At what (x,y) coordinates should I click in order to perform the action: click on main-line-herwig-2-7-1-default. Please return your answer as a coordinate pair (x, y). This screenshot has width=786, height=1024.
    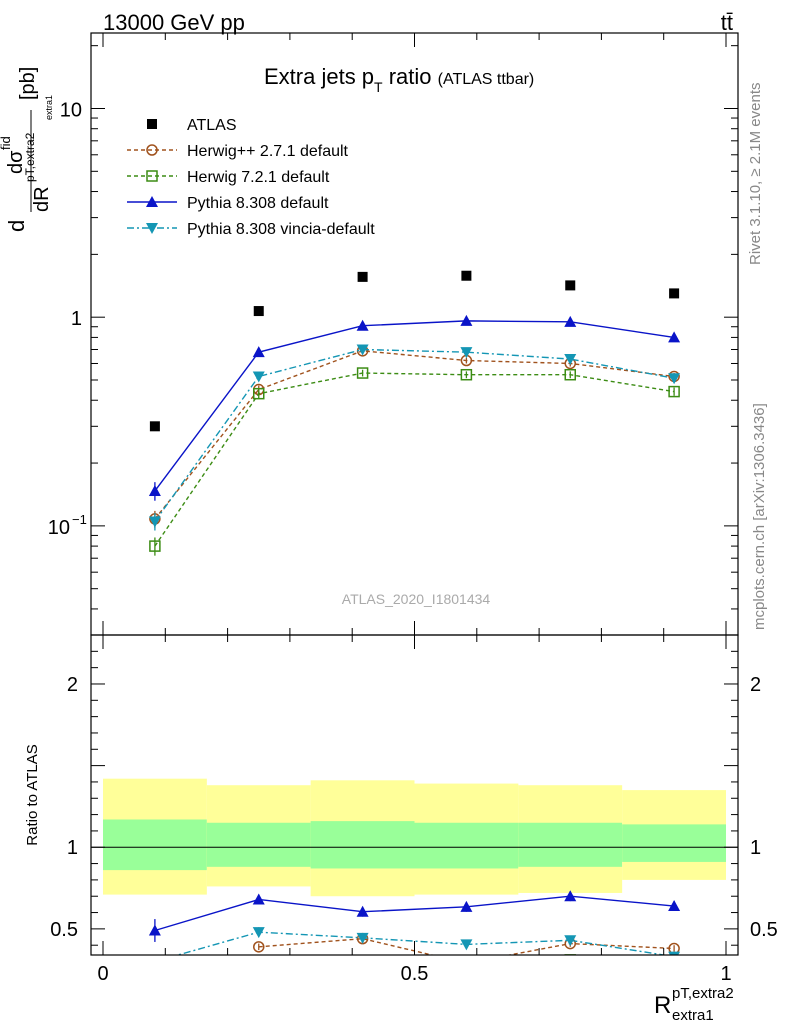
    Looking at the image, I should click on (414, 435).